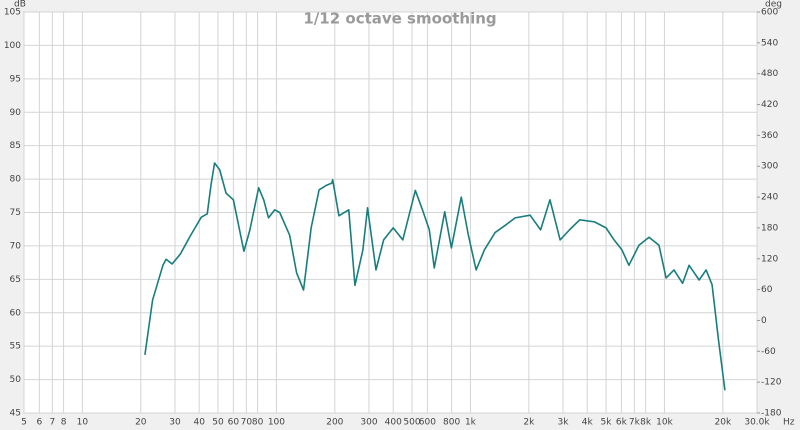  What do you see at coordinates (622, 423) in the screenshot?
I see `x-tick-label: 6k` at bounding box center [622, 423].